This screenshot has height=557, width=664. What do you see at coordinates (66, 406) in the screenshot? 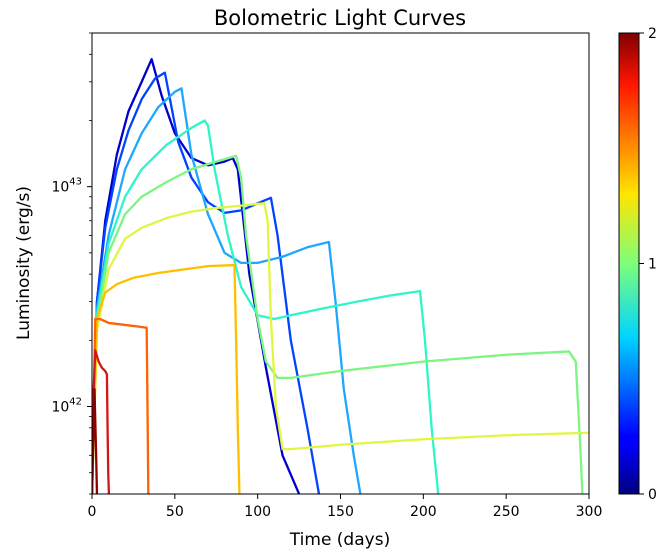
I see `y-tick-label: 1042` at bounding box center [66, 406].